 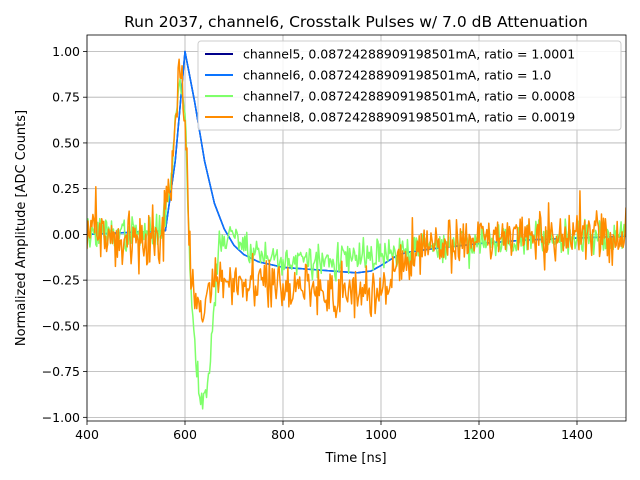 What do you see at coordinates (87, 434) in the screenshot?
I see `x-tick-label: 400` at bounding box center [87, 434].